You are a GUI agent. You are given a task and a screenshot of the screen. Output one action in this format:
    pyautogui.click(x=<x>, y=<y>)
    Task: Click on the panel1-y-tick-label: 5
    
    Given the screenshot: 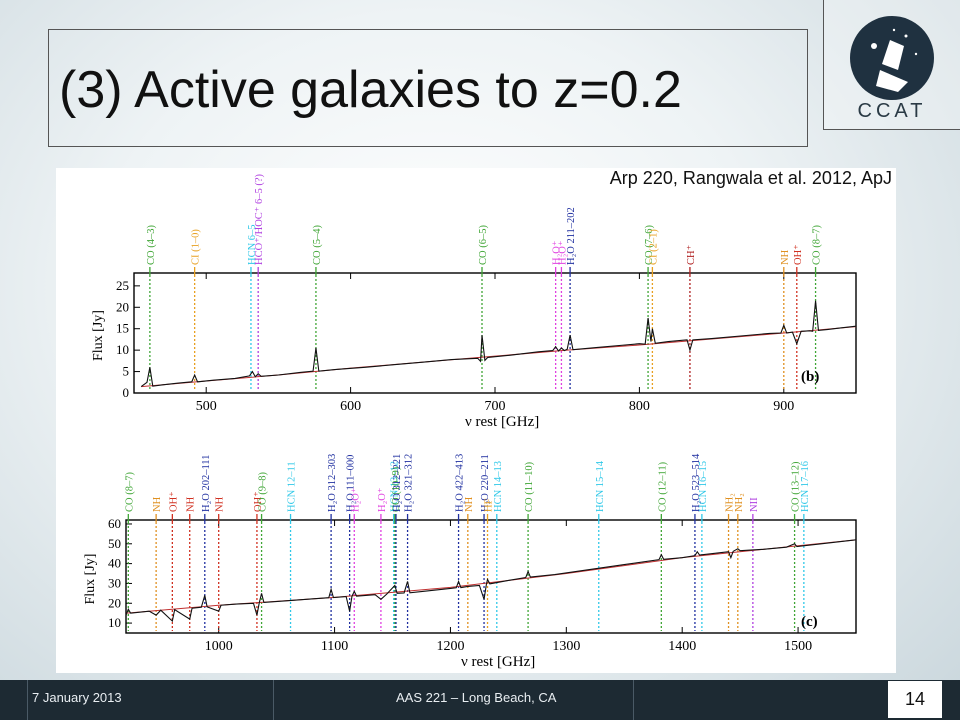 What is the action you would take?
    pyautogui.click(x=126, y=371)
    